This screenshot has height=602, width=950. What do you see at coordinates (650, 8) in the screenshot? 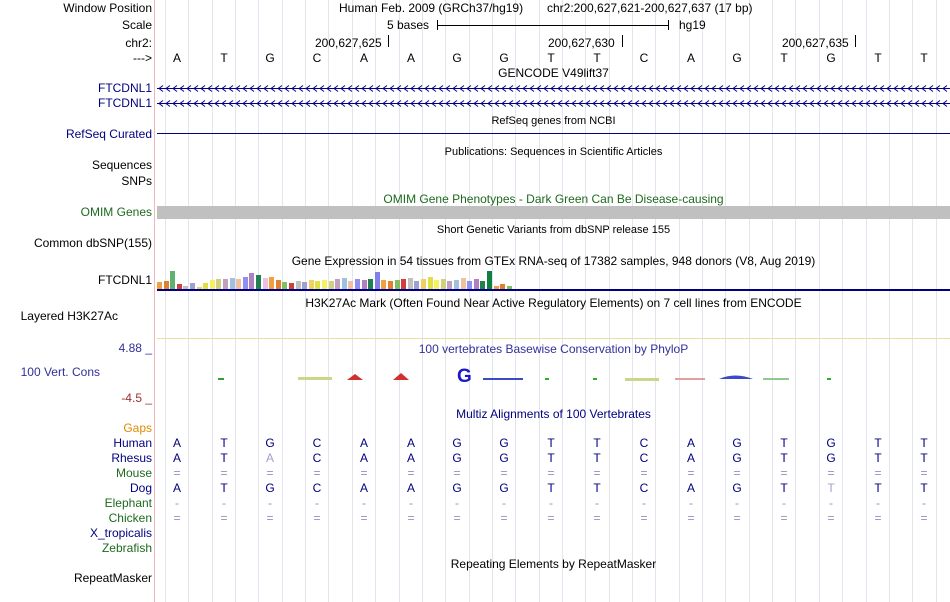
I see `window-position-value: chr2:200,627,621-200,627,637 (17 bp)` at bounding box center [650, 8].